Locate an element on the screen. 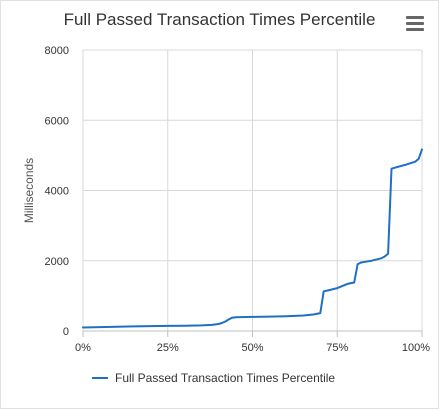  legend-label: Full Passed Transaction Times Percentile is located at coordinates (225, 378).